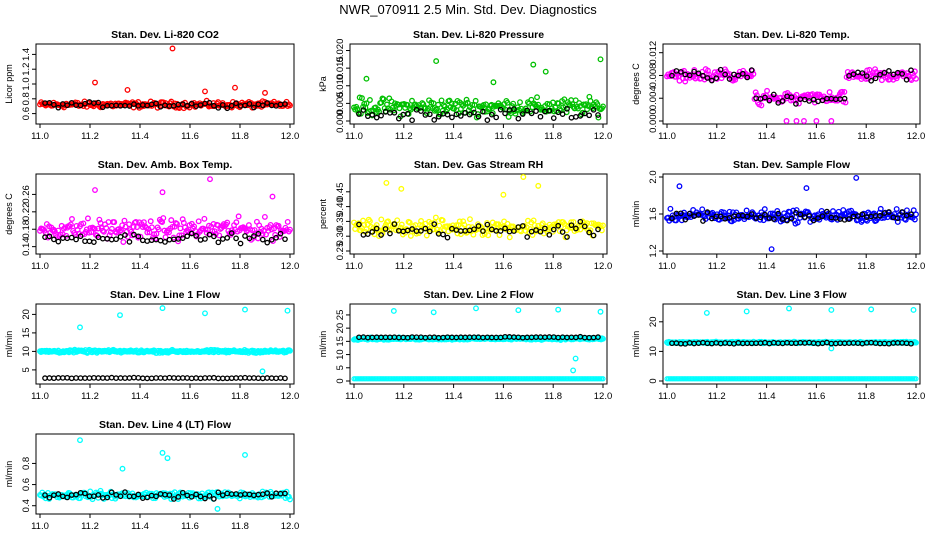 The width and height of the screenshot is (936, 540). What do you see at coordinates (26, 83) in the screenshot?
I see `y-tick-label: 1.0` at bounding box center [26, 83].